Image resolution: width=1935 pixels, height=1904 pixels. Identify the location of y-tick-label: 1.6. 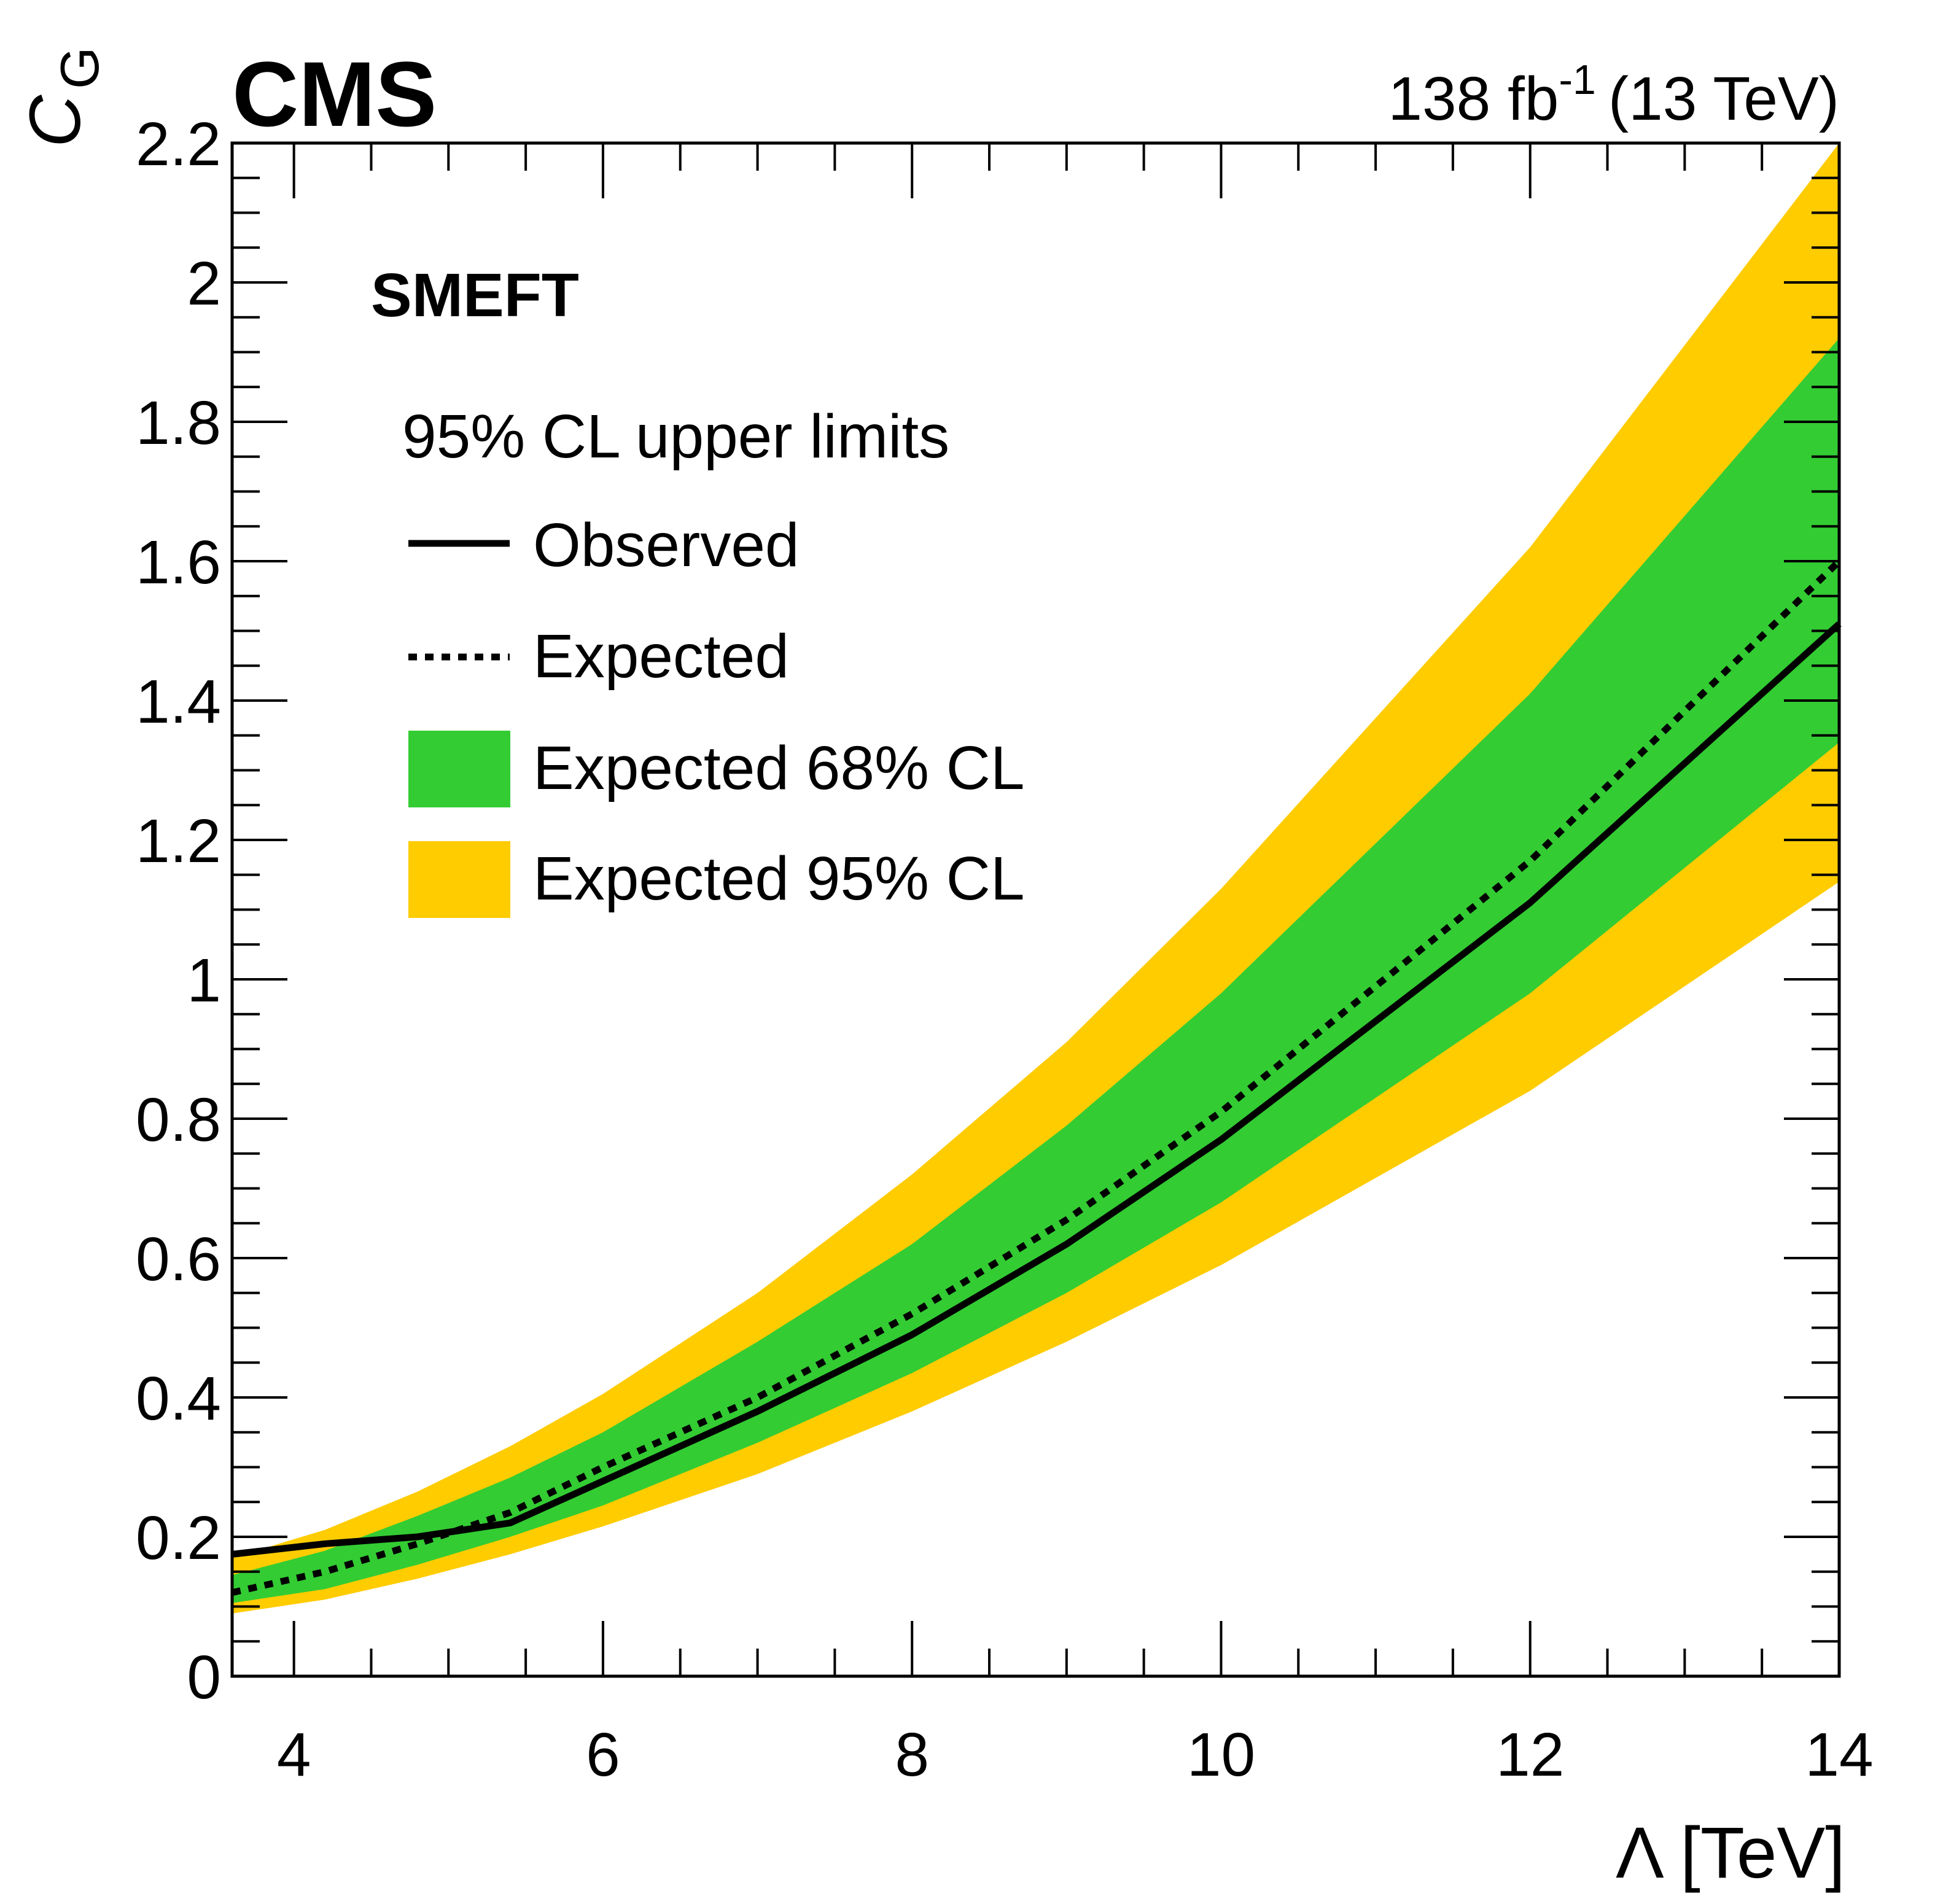
(178, 562).